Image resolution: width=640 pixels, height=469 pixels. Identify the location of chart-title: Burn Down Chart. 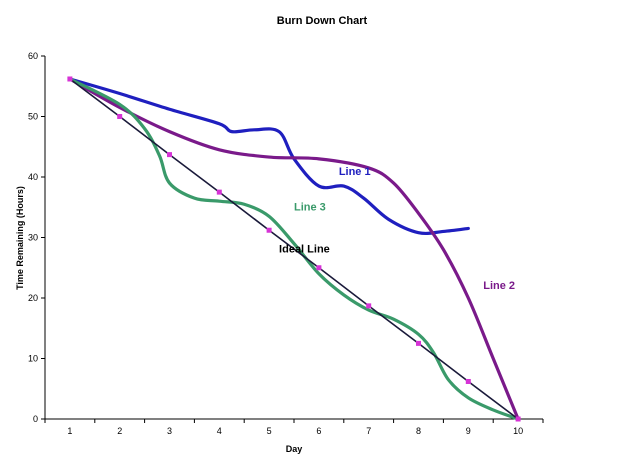
(322, 21).